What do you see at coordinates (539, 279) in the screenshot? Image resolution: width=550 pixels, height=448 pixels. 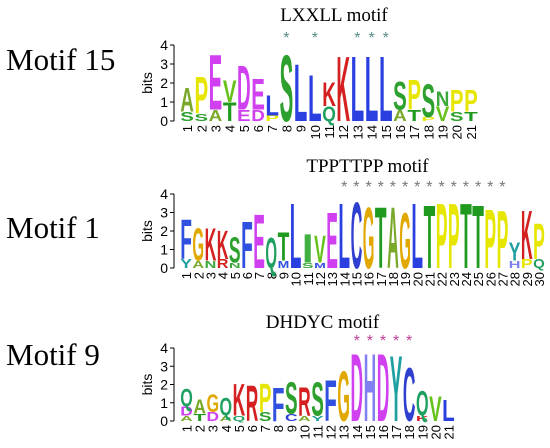 I see `x-tick-label: 30` at bounding box center [539, 279].